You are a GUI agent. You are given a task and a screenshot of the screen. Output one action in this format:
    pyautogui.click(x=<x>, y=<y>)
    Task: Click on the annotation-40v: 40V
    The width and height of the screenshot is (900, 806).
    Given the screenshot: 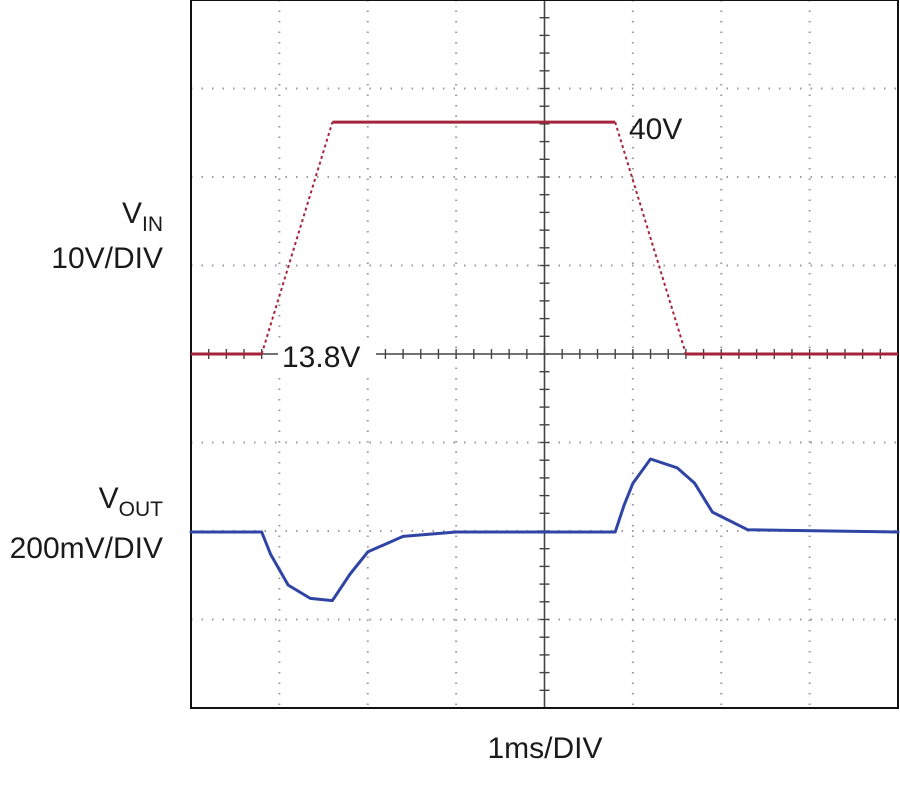 What is the action you would take?
    pyautogui.click(x=655, y=129)
    